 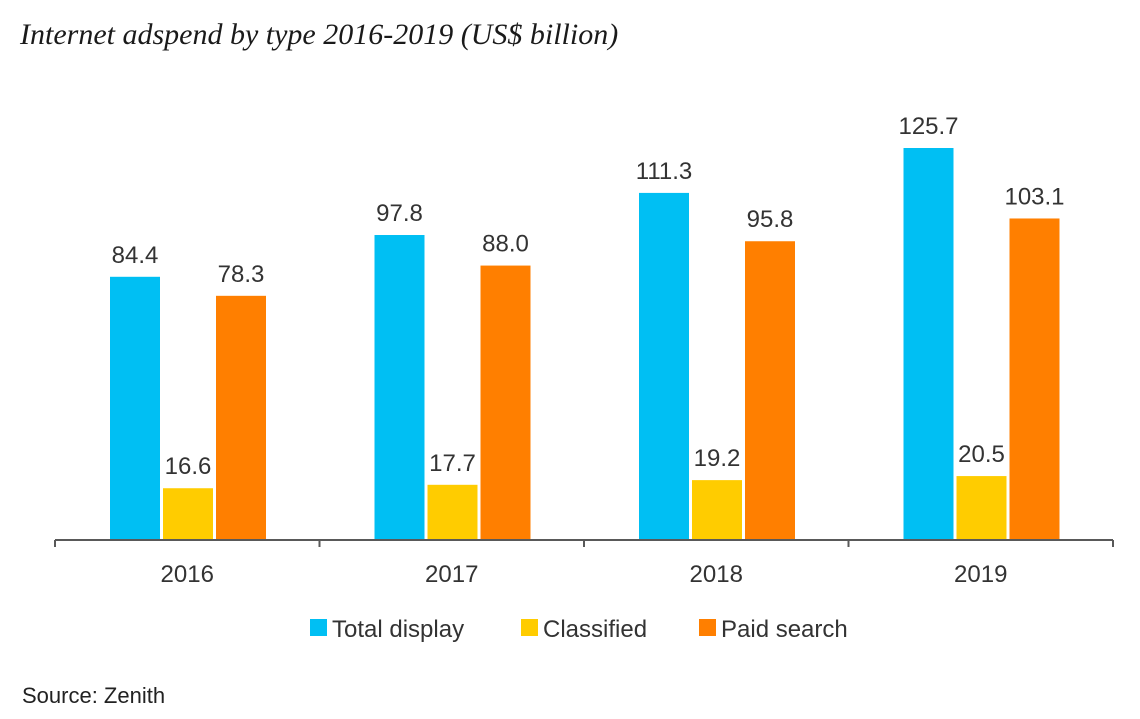 What do you see at coordinates (398, 629) in the screenshot?
I see `legend-label-total-display: Total display` at bounding box center [398, 629].